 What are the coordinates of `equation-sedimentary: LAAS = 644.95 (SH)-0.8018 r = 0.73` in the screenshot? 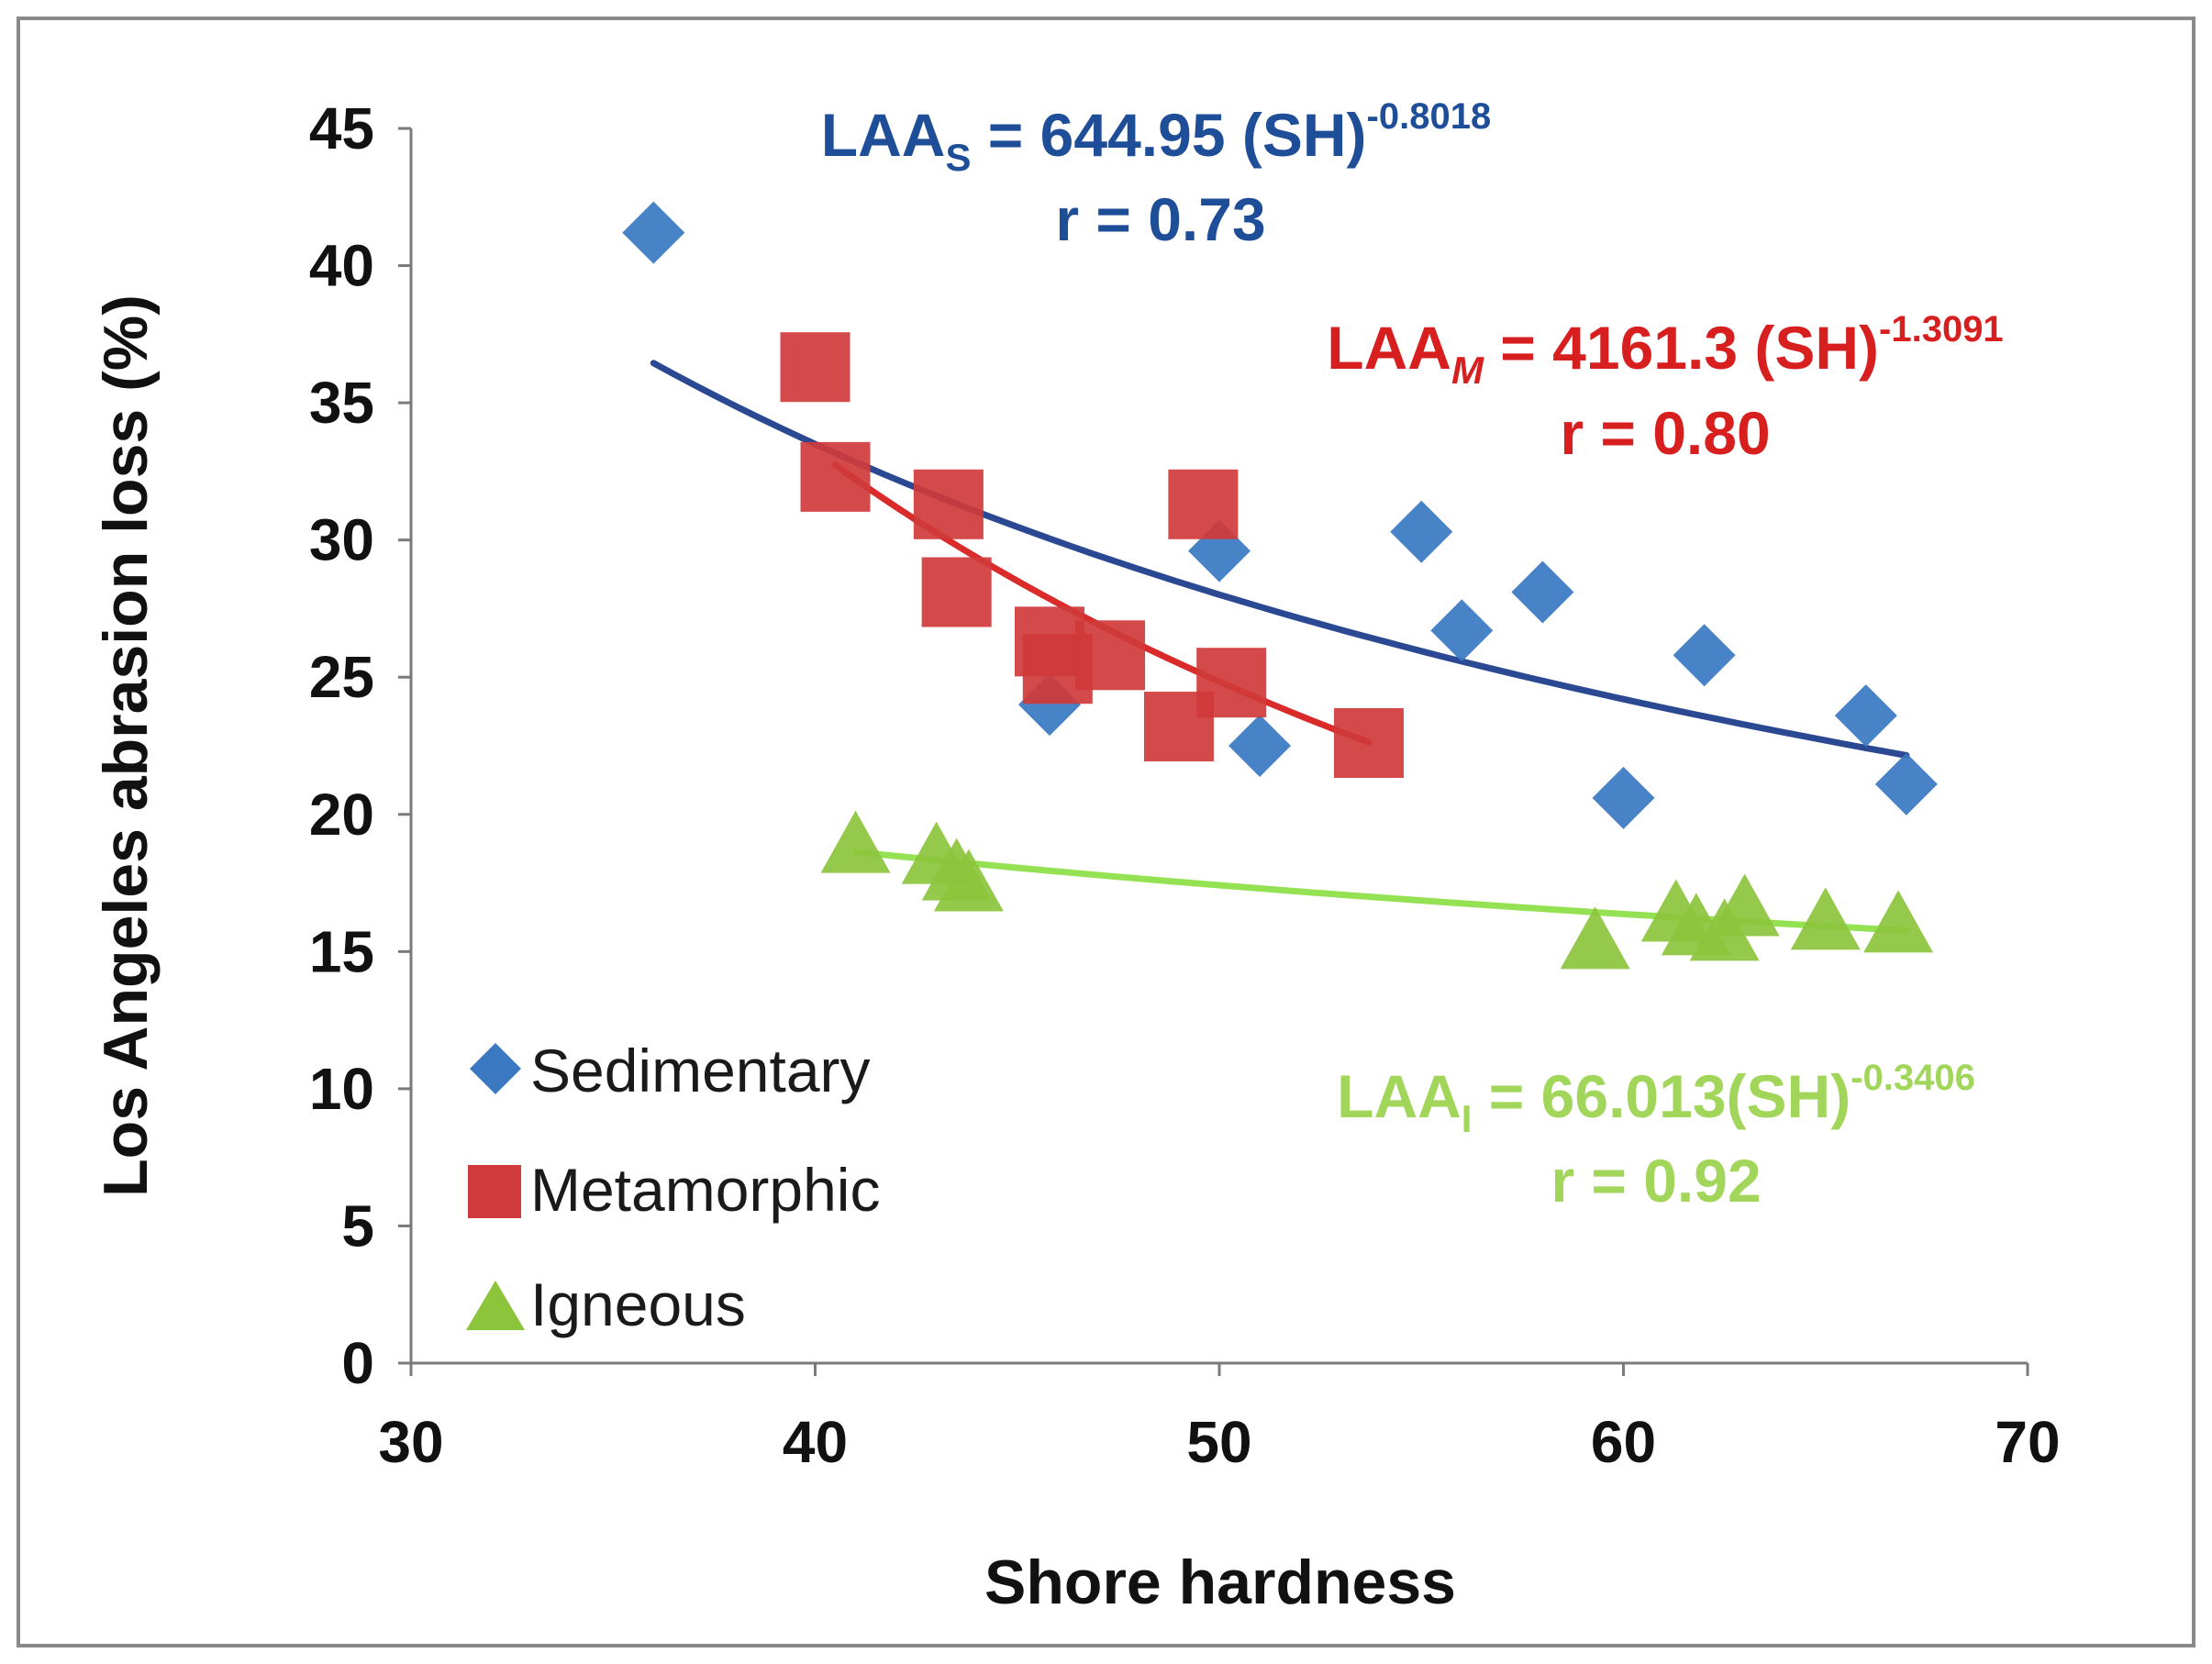 It's located at (1156, 174).